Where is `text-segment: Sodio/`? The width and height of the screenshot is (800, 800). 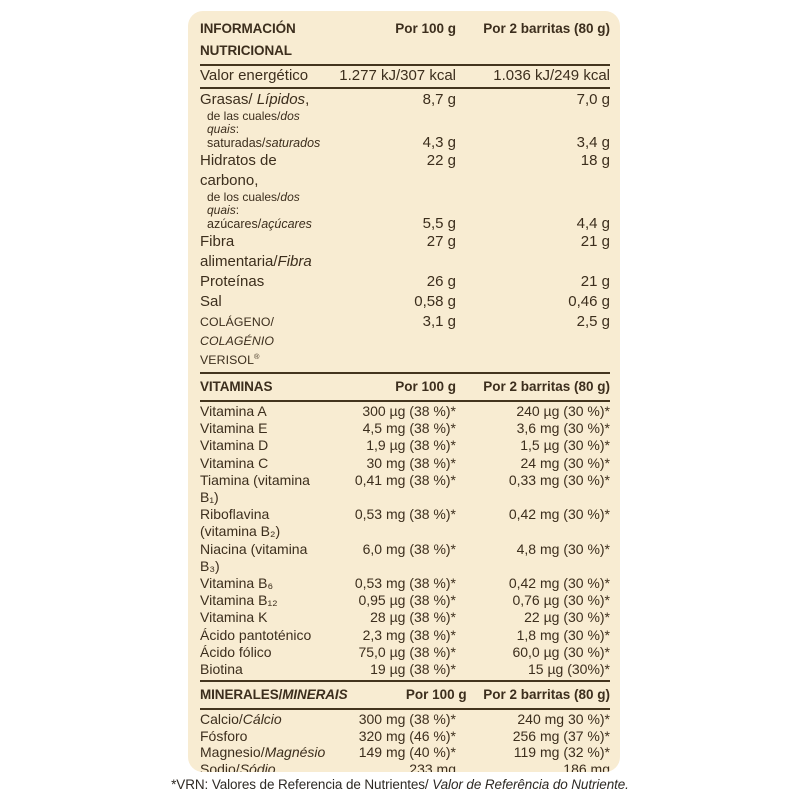 text-segment: Sodio/ is located at coordinates (220, 766).